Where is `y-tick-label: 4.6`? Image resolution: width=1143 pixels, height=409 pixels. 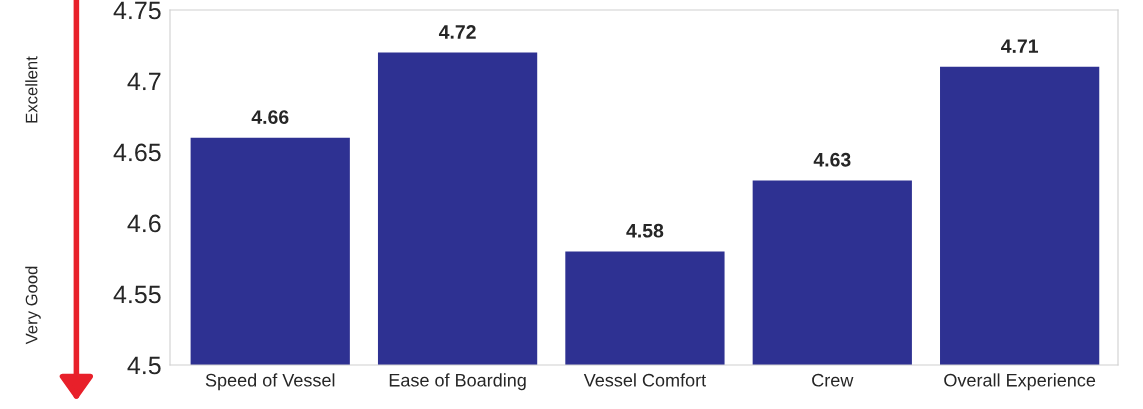 y-tick-label: 4.6 is located at coordinates (144, 223).